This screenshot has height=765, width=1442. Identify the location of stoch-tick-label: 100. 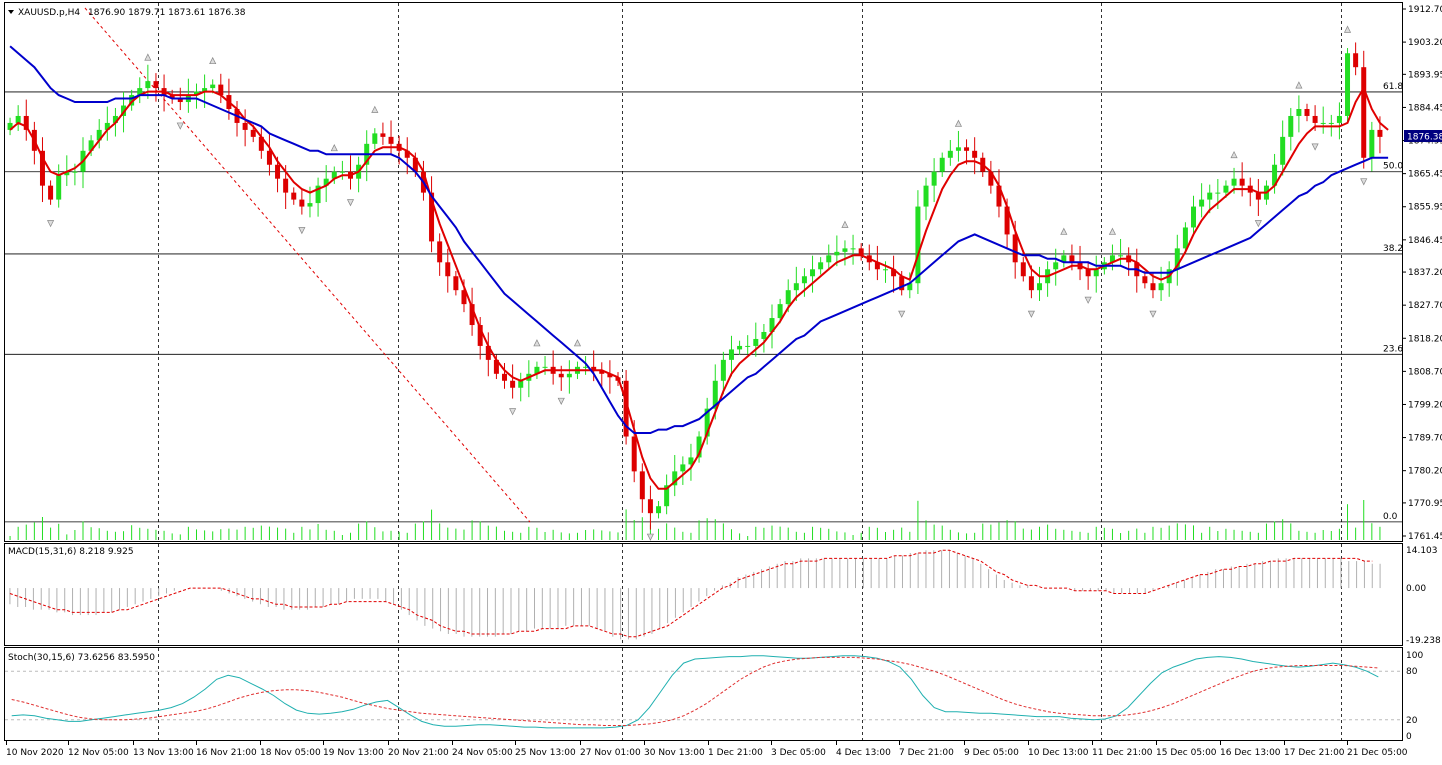
(1414, 656).